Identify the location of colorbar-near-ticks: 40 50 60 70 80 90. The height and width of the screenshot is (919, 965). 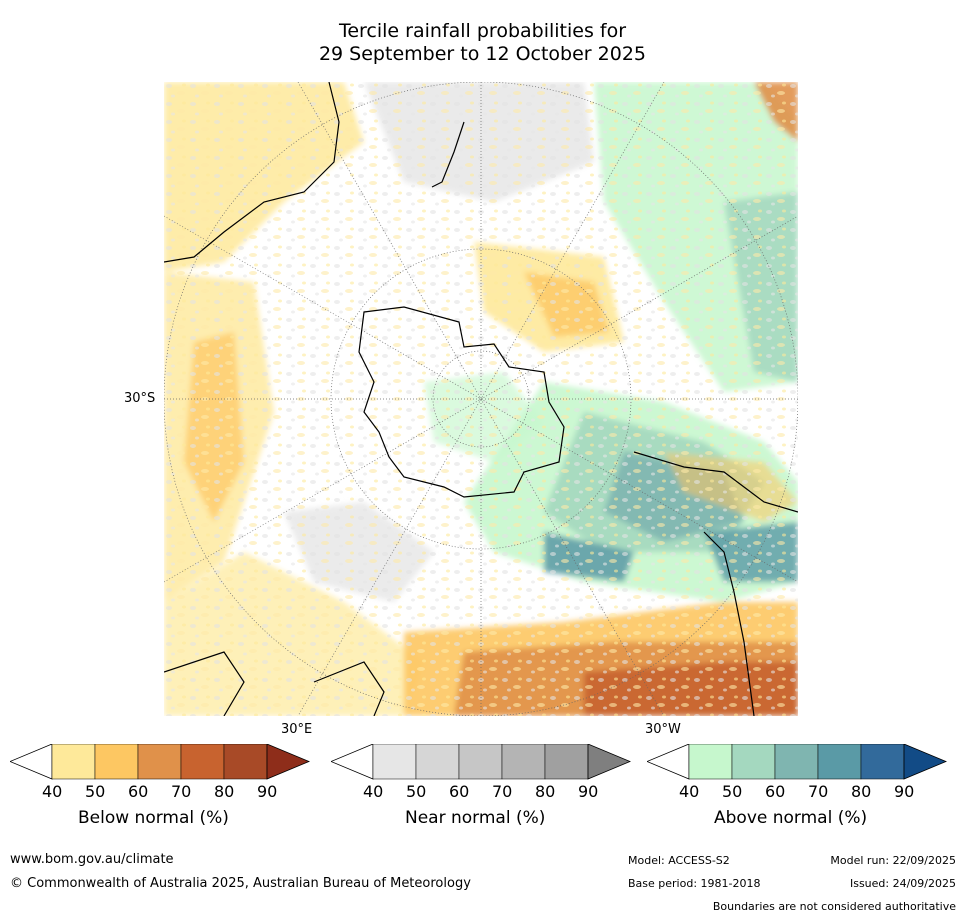
(481, 792).